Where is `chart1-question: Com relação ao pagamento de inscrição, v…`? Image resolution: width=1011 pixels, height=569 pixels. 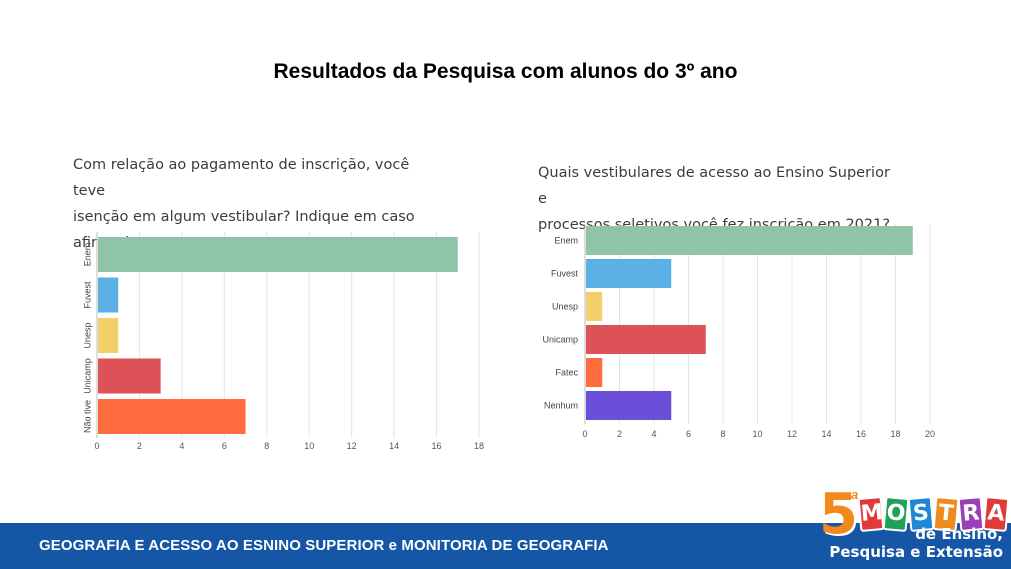 chart1-question: Com relação ao pagamento de inscrição, v… is located at coordinates (253, 204).